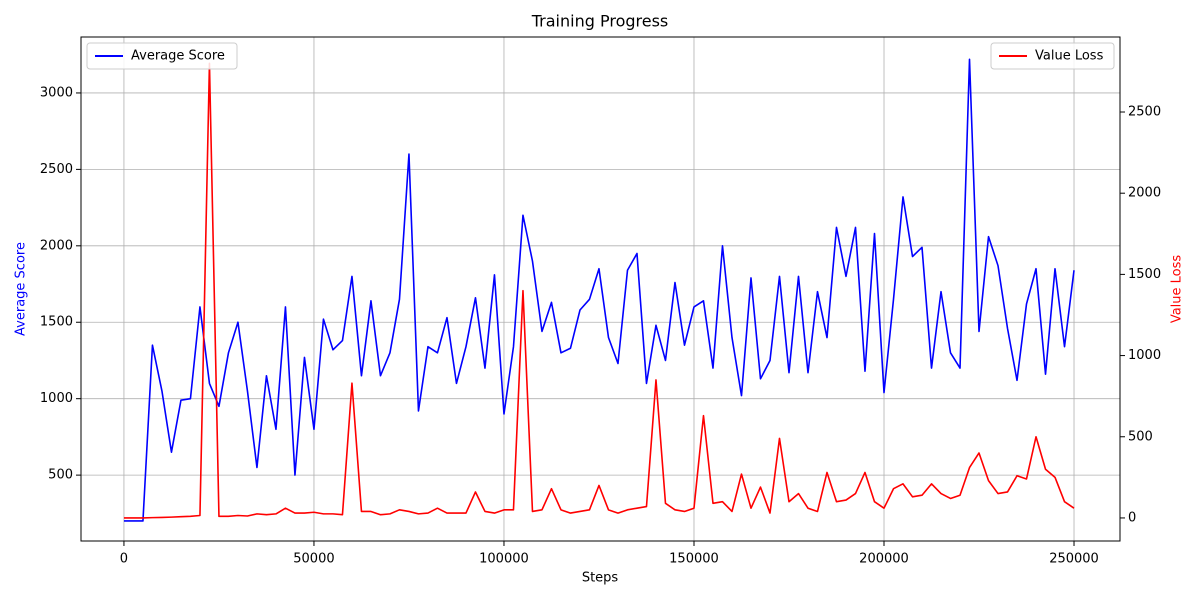 This screenshot has width=1200, height=600. What do you see at coordinates (1177, 289) in the screenshot?
I see `y2-axis-label: Value Loss` at bounding box center [1177, 289].